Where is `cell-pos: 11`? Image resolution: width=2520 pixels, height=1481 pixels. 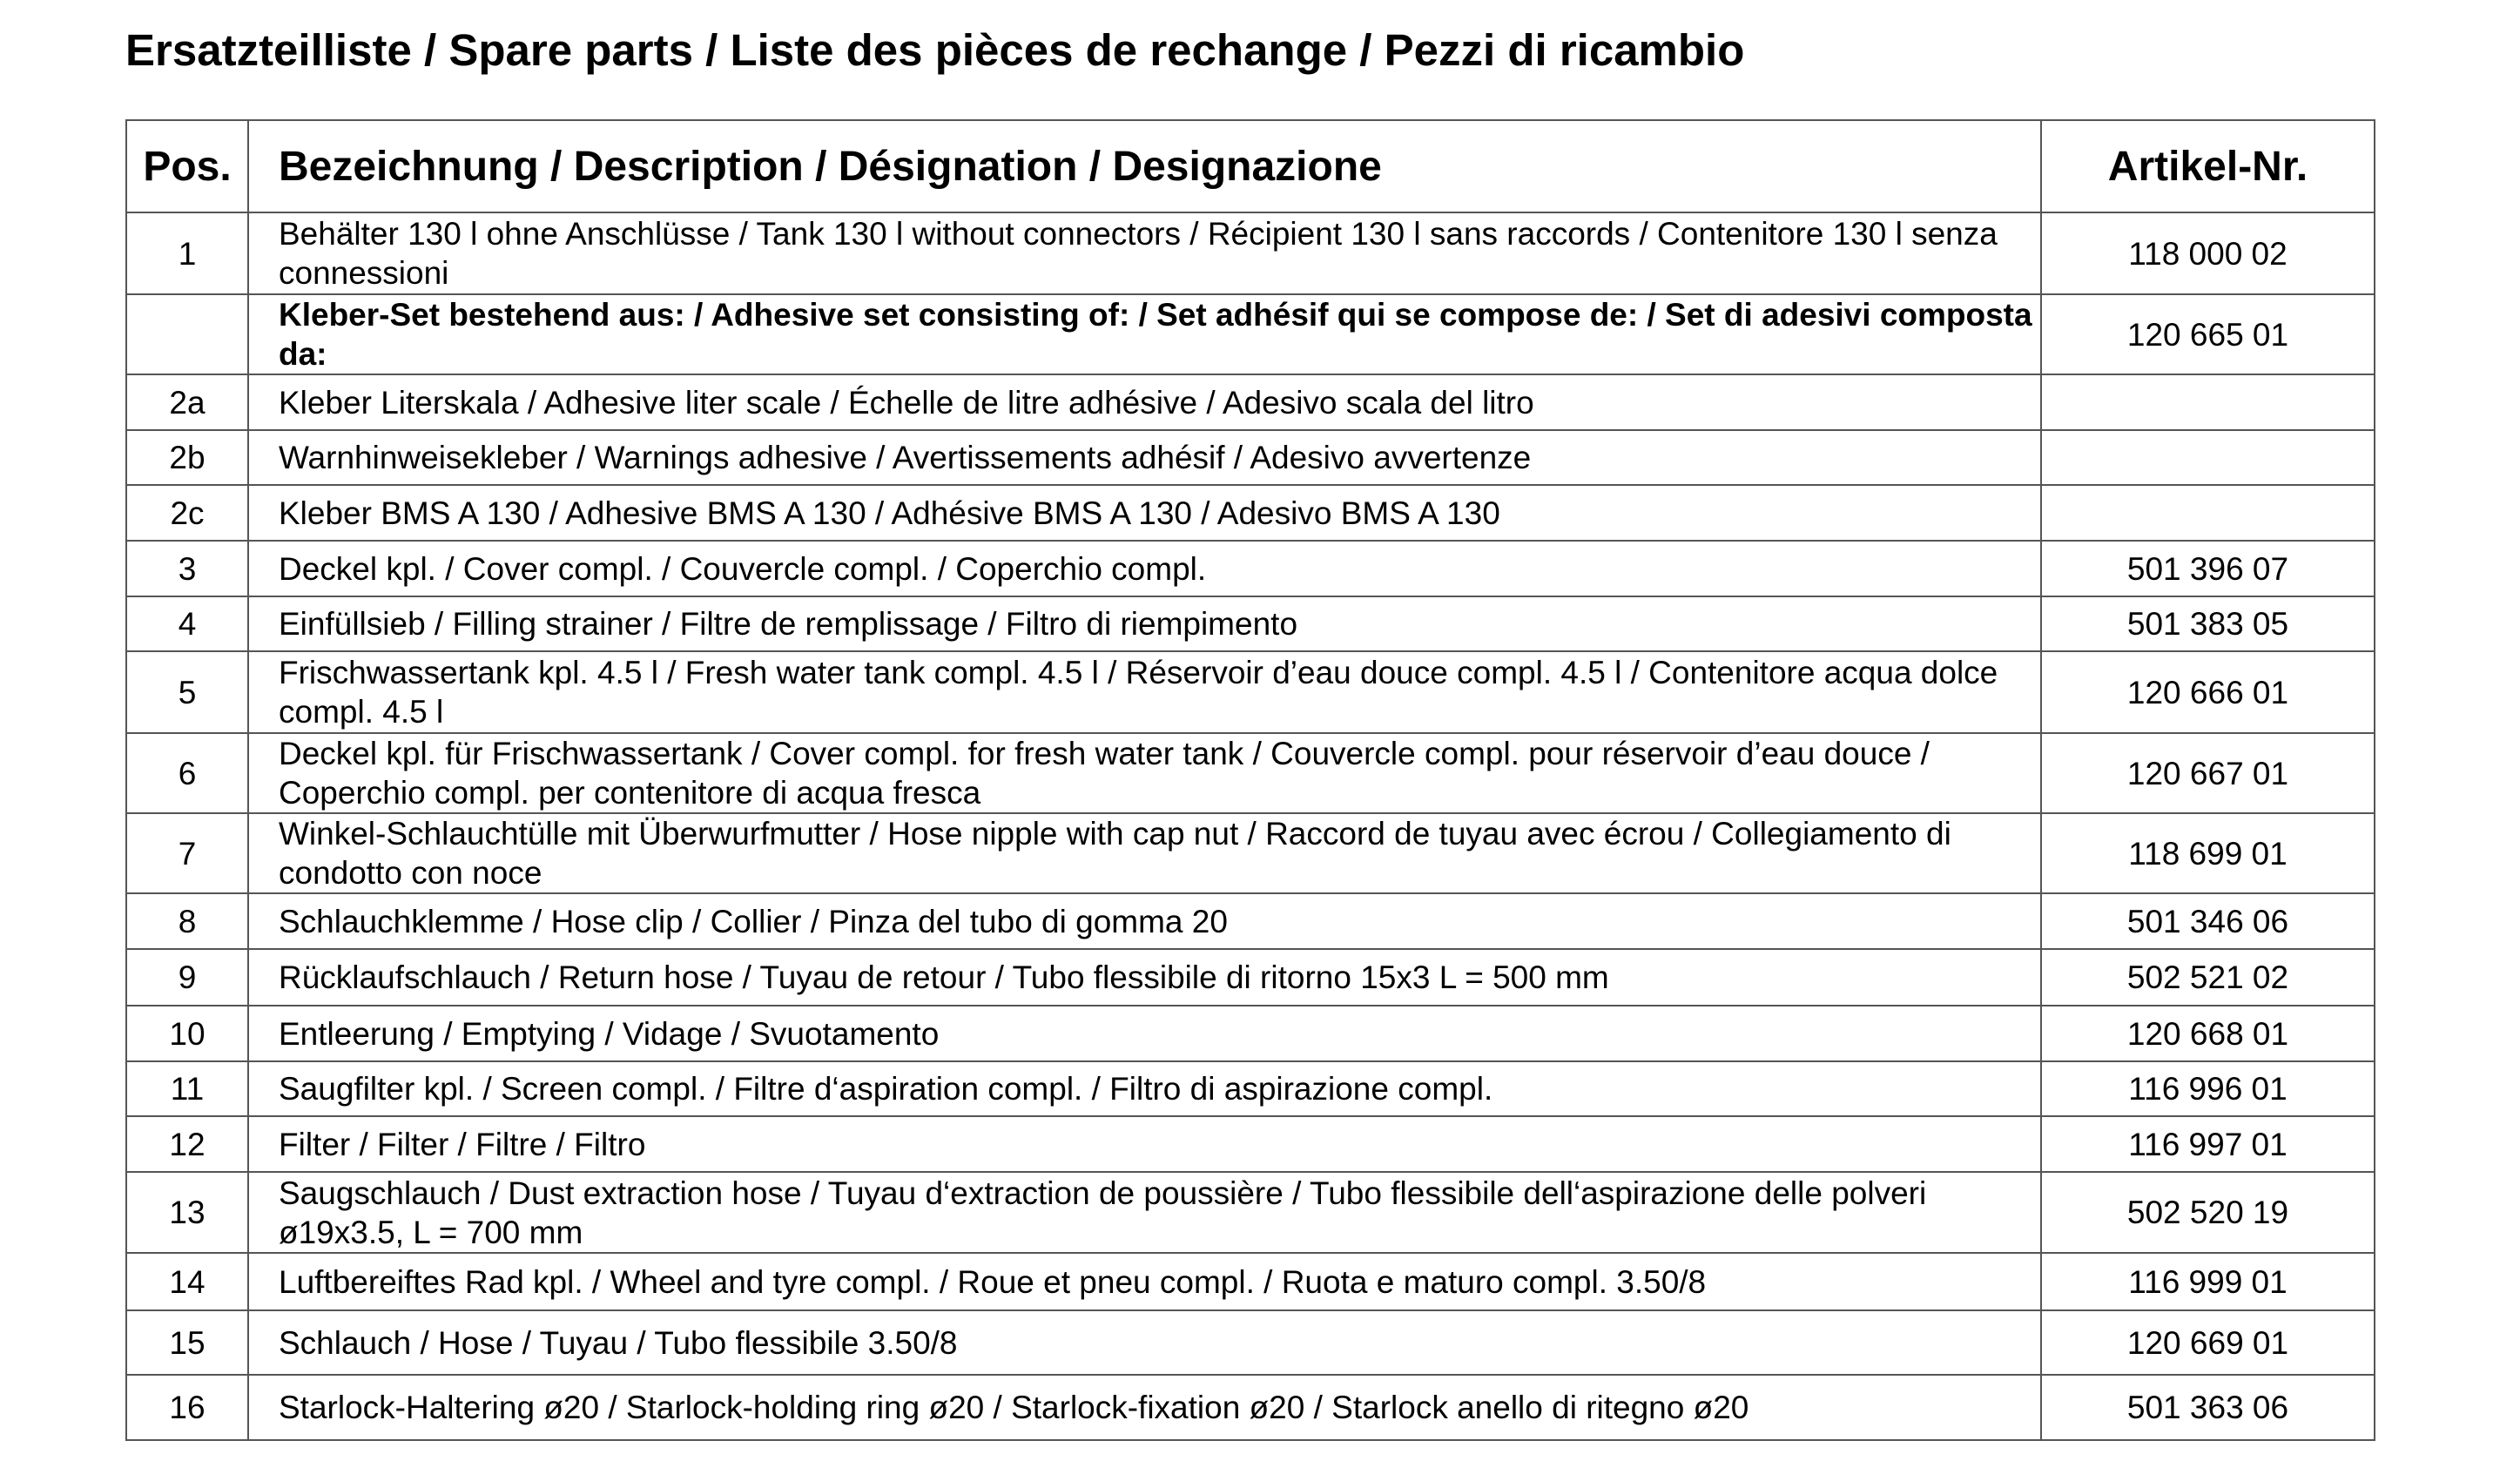
cell-pos: 11 is located at coordinates (187, 1088).